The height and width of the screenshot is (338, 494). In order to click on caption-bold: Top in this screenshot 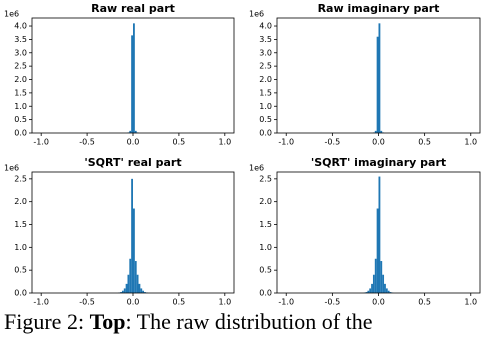, I will do `click(107, 321)`.